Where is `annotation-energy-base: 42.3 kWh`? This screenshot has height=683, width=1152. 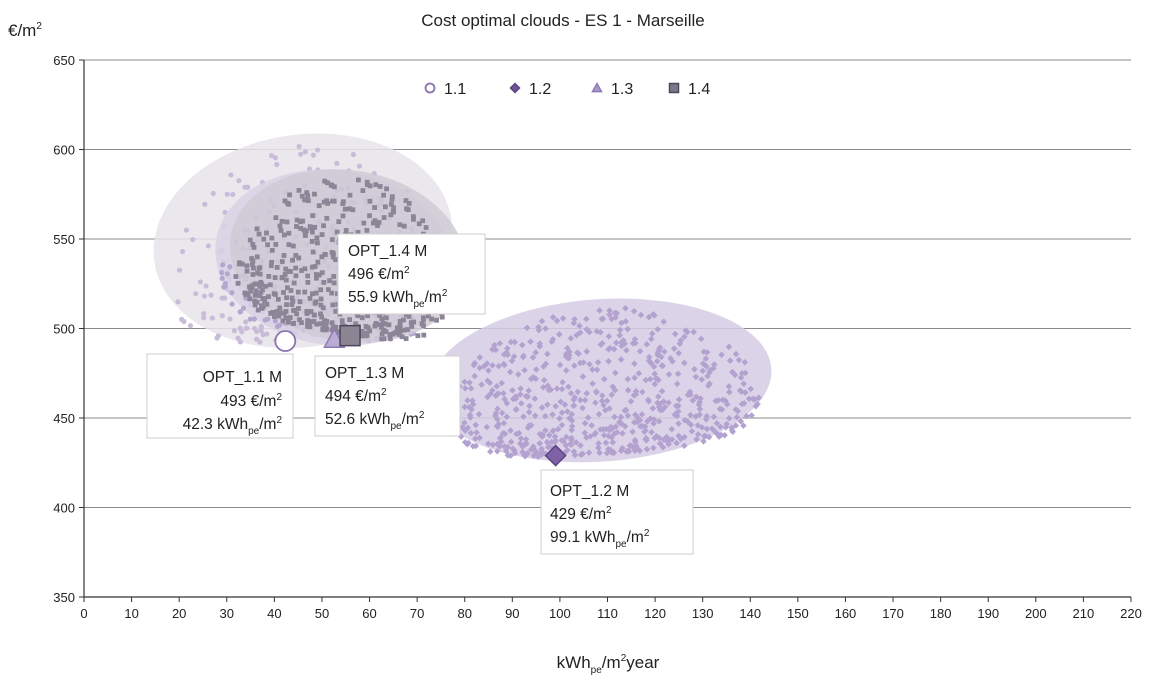
annotation-energy-base: 42.3 kWh is located at coordinates (215, 424).